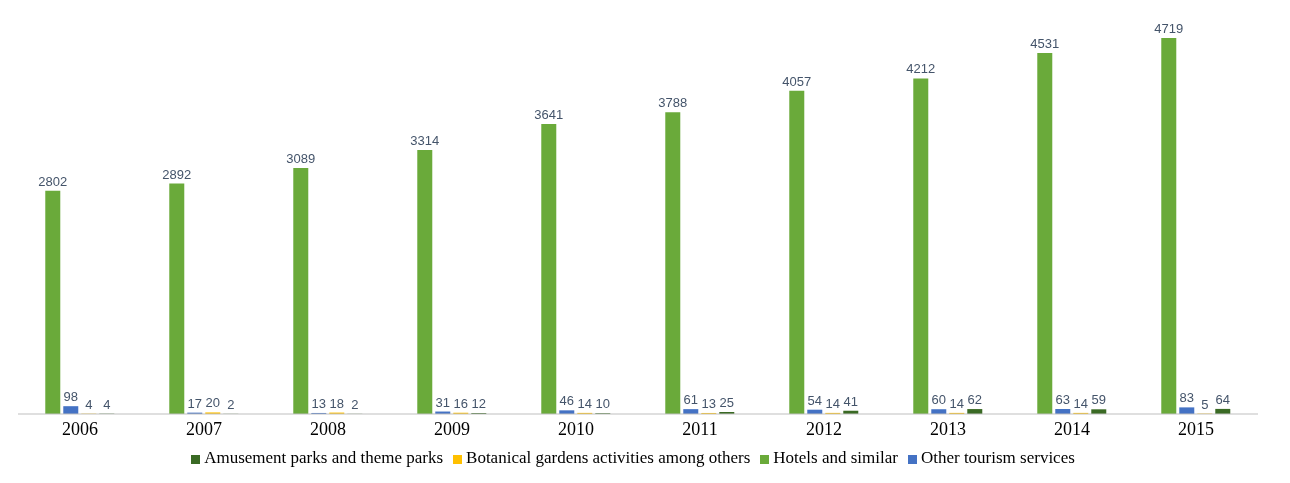 The image size is (1290, 483). I want to click on data-label: 12, so click(479, 404).